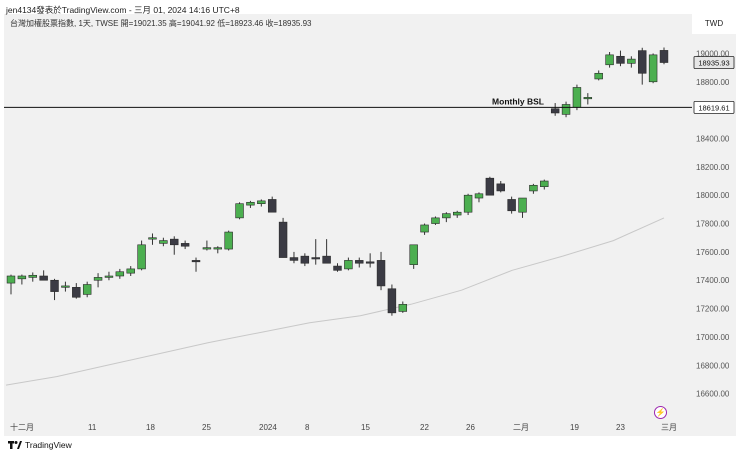  What do you see at coordinates (713, 224) in the screenshot?
I see `price-tick-label: 17800.00` at bounding box center [713, 224].